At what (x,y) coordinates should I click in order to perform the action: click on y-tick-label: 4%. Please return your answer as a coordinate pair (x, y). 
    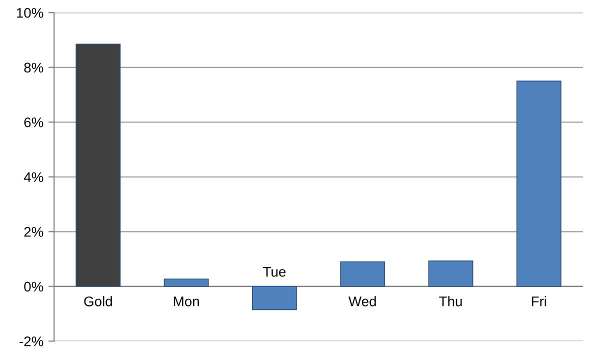
    Looking at the image, I should click on (34, 177).